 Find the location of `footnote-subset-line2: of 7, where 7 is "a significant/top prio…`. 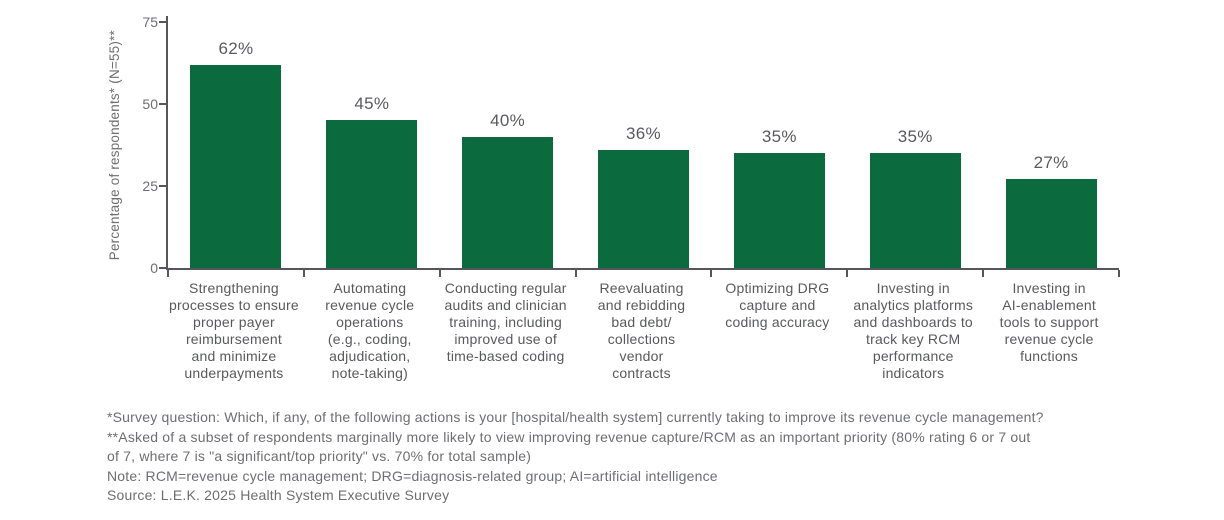

footnote-subset-line2: of 7, where 7 is "a significant/top prio… is located at coordinates (319, 456).